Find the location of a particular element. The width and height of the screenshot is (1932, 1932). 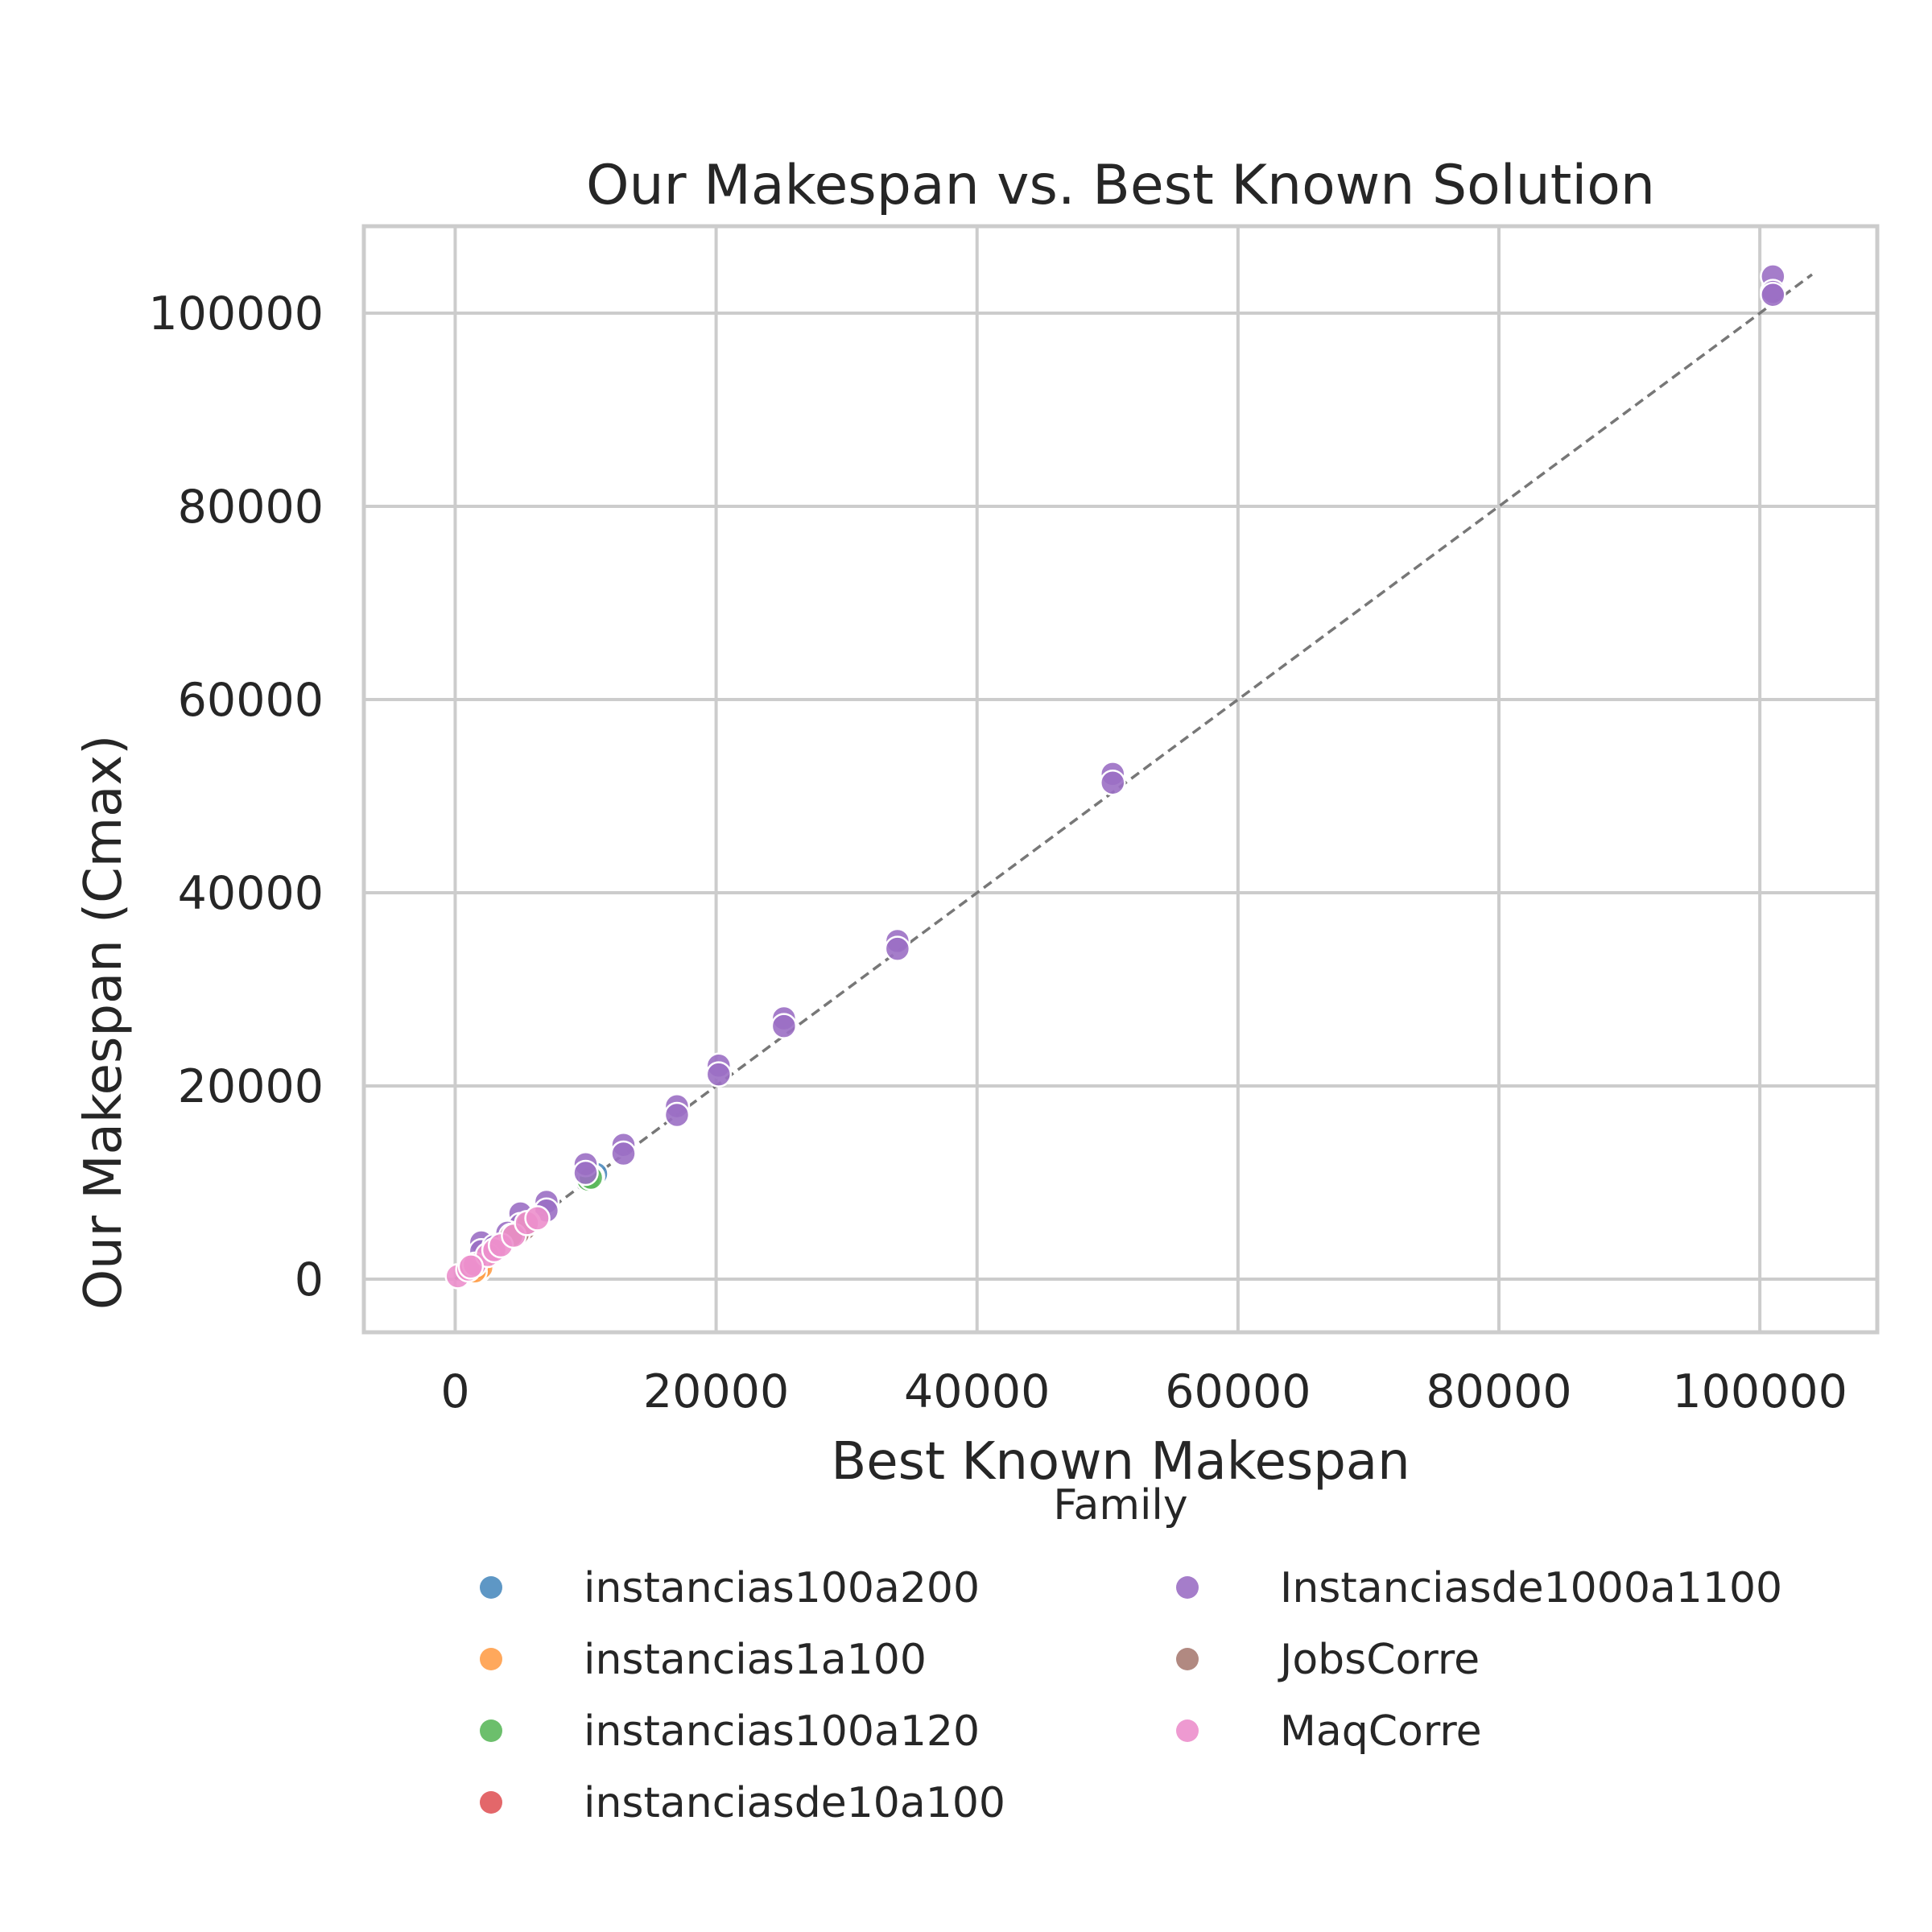

y-tick-label: 80000 is located at coordinates (251, 507).